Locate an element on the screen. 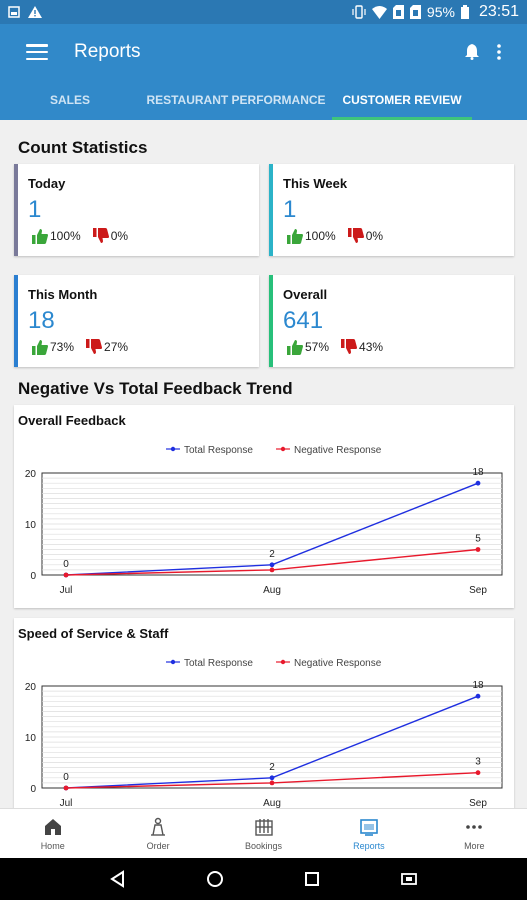  stat-label: This Week is located at coordinates (315, 183).